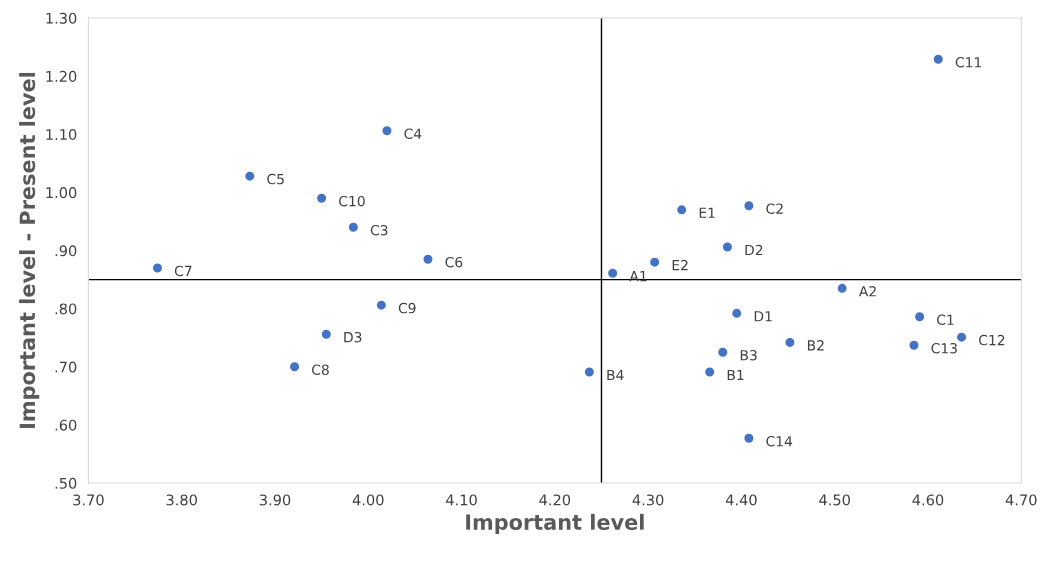  What do you see at coordinates (275, 500) in the screenshot?
I see `x-tick-label: 3.90` at bounding box center [275, 500].